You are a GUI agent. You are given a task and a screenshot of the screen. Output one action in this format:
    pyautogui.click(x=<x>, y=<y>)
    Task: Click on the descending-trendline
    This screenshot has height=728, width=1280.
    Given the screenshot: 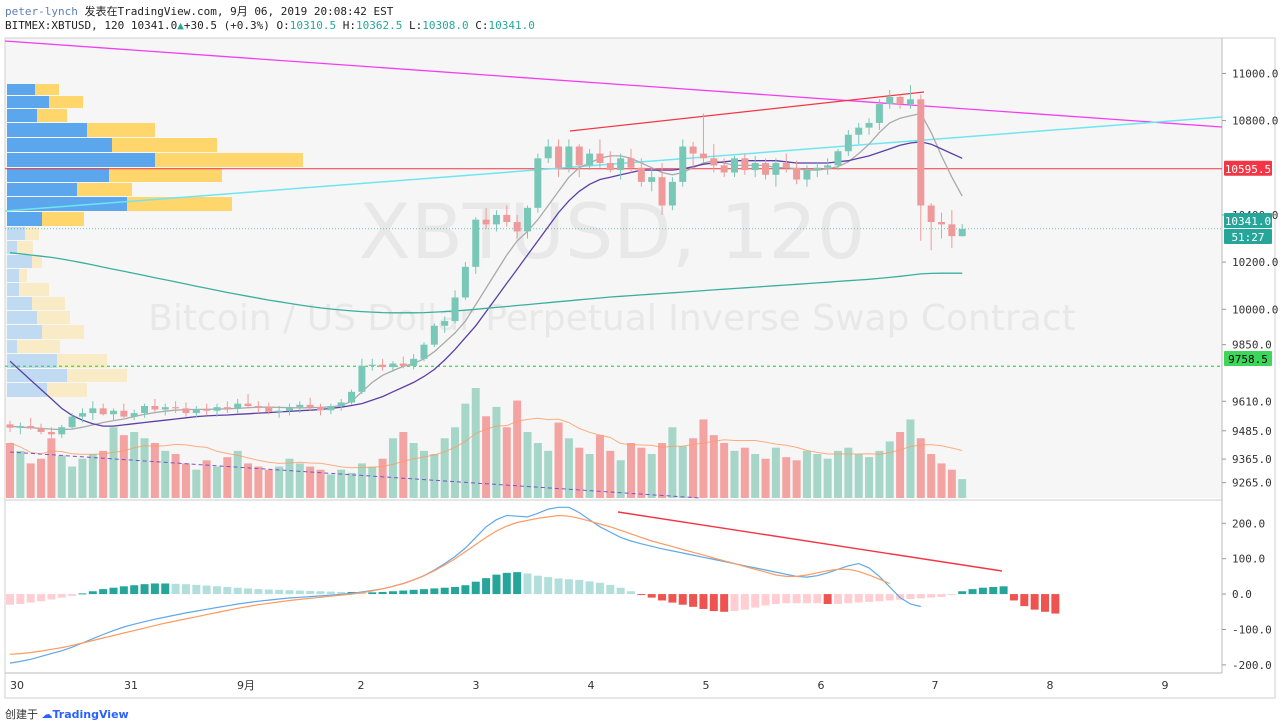 What is the action you would take?
    pyautogui.click(x=613, y=84)
    